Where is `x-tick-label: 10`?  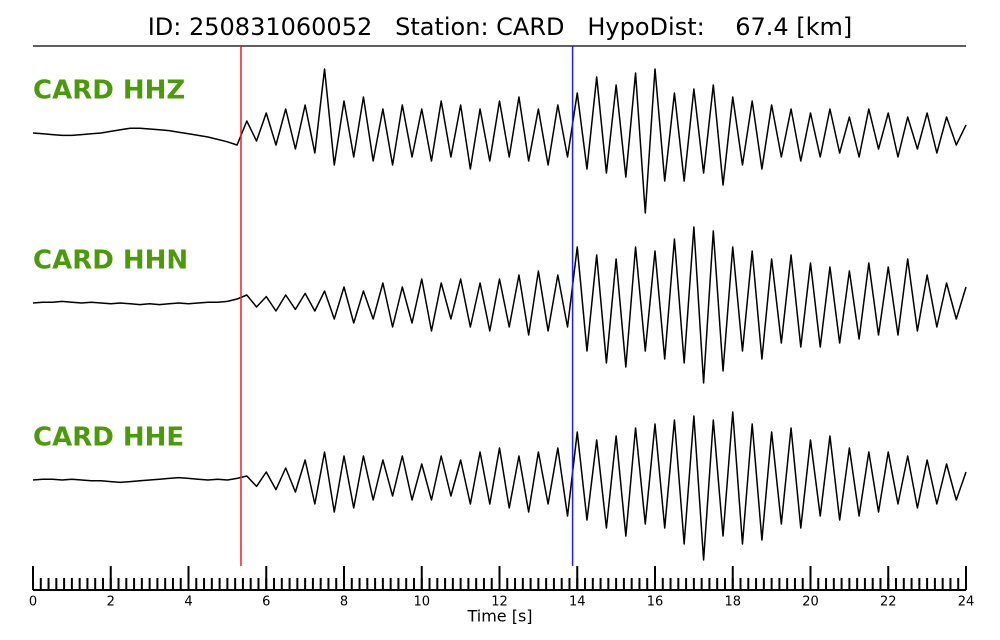 x-tick-label: 10 is located at coordinates (421, 602).